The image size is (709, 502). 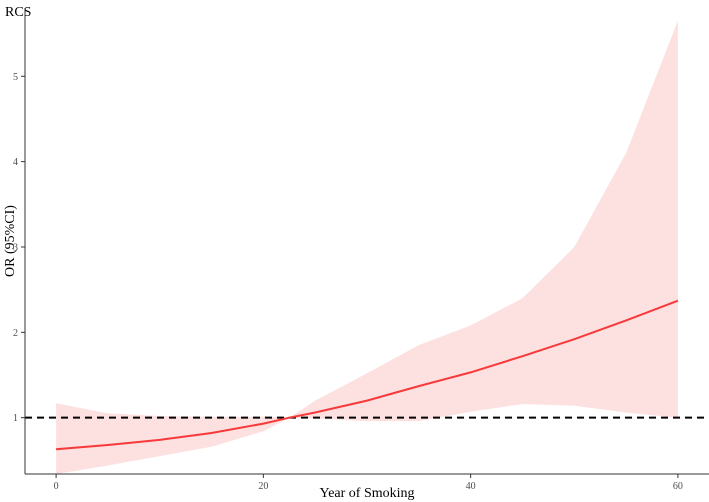 I want to click on x-axis-ticks: 0 20 40 60, so click(x=368, y=483).